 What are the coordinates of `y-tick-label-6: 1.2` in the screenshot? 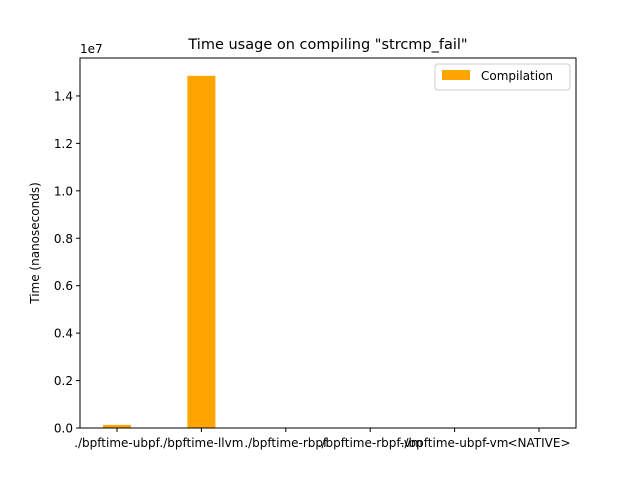 It's located at (63, 144).